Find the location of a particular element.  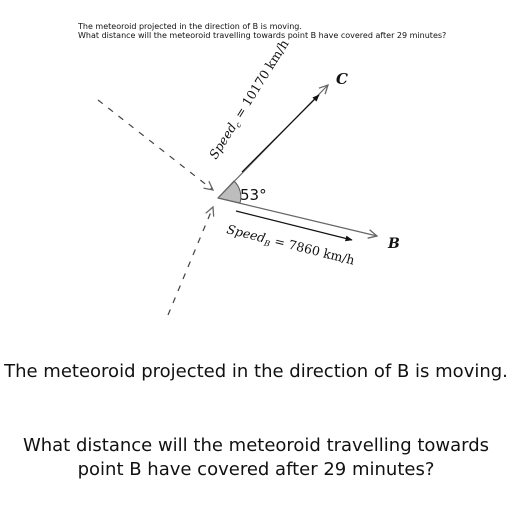

speed-c-sub: c is located at coordinates (238, 124).